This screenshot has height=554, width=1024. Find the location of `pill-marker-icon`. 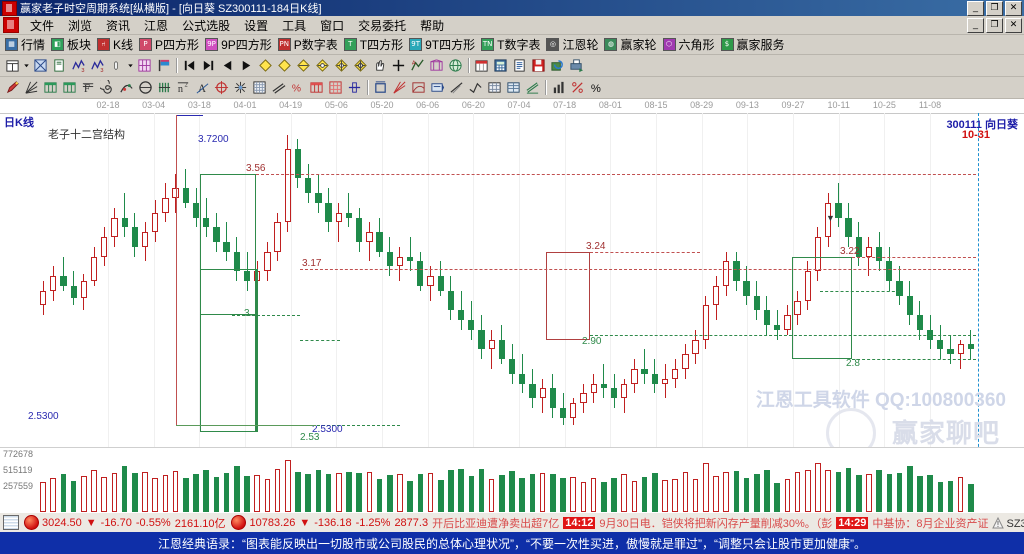

pill-marker-icon is located at coordinates (116, 65).